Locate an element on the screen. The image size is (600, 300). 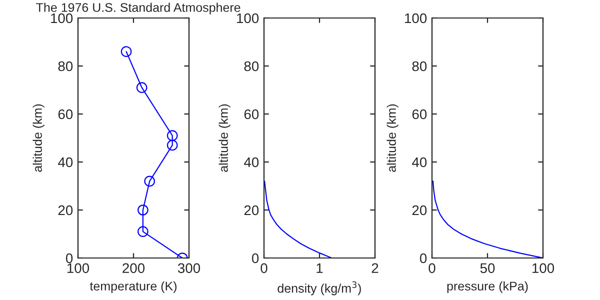
line-series is located at coordinates (298, 219).